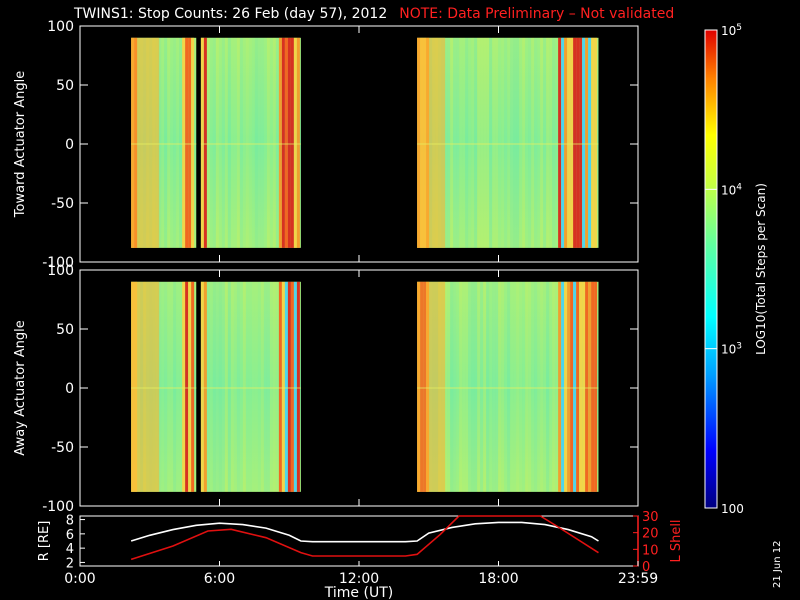 The image size is (800, 600). I want to click on left-tick-label: 8, so click(70, 521).